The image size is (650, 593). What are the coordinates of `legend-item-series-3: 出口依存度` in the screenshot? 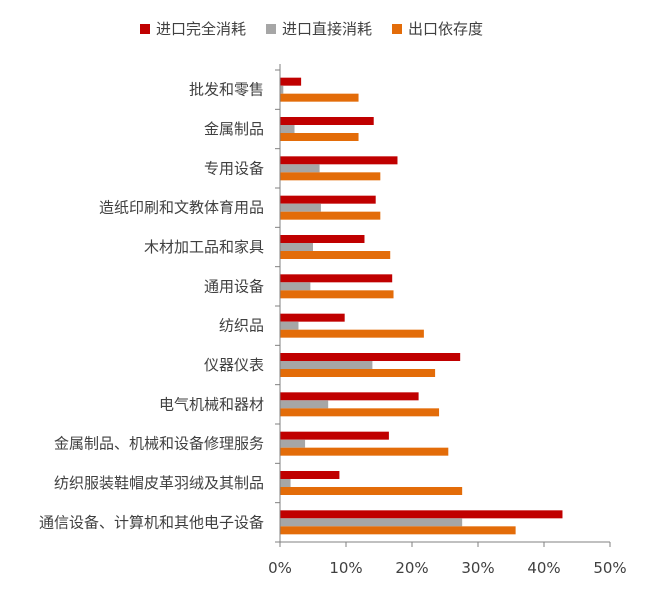 It's located at (437, 28).